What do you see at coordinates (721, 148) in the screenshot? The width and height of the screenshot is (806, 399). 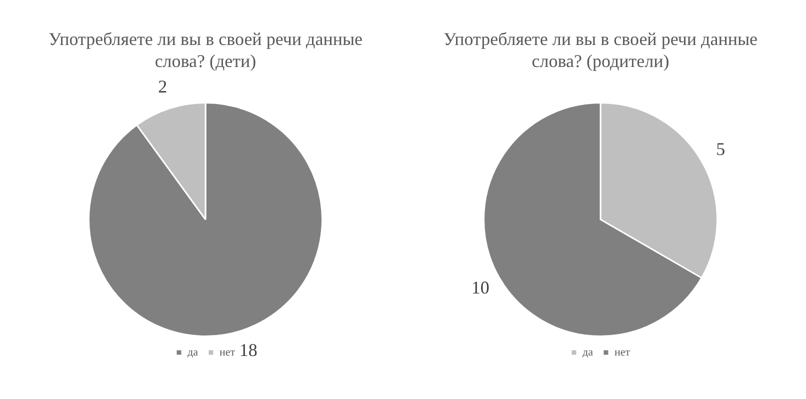 I see `data-label: 5` at bounding box center [721, 148].